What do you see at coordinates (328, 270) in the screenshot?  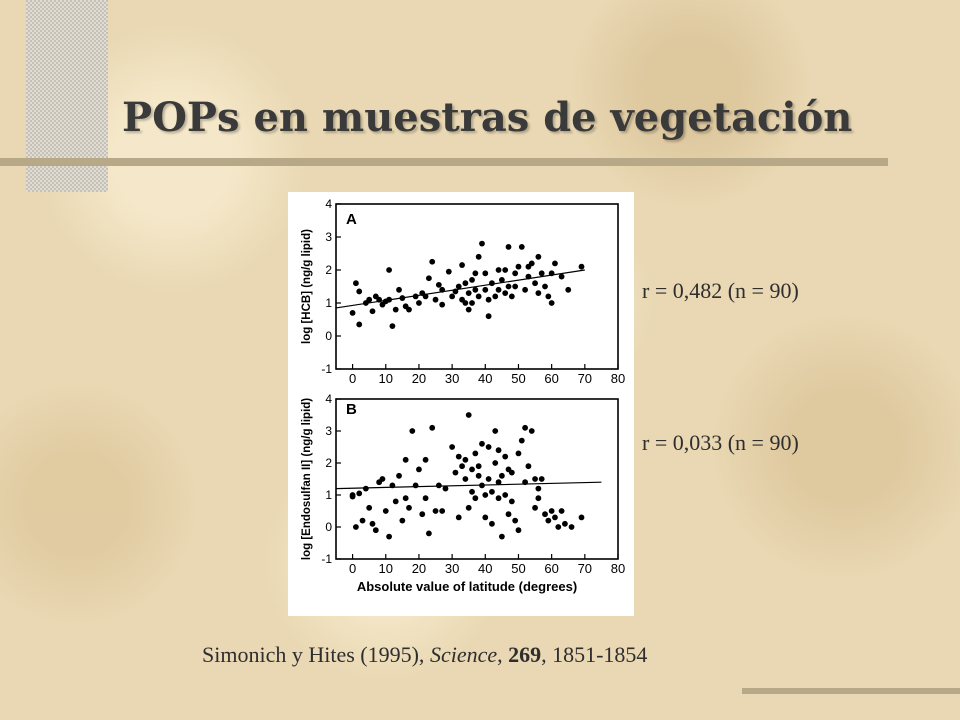 I see `y-tick-label-a: 2` at bounding box center [328, 270].